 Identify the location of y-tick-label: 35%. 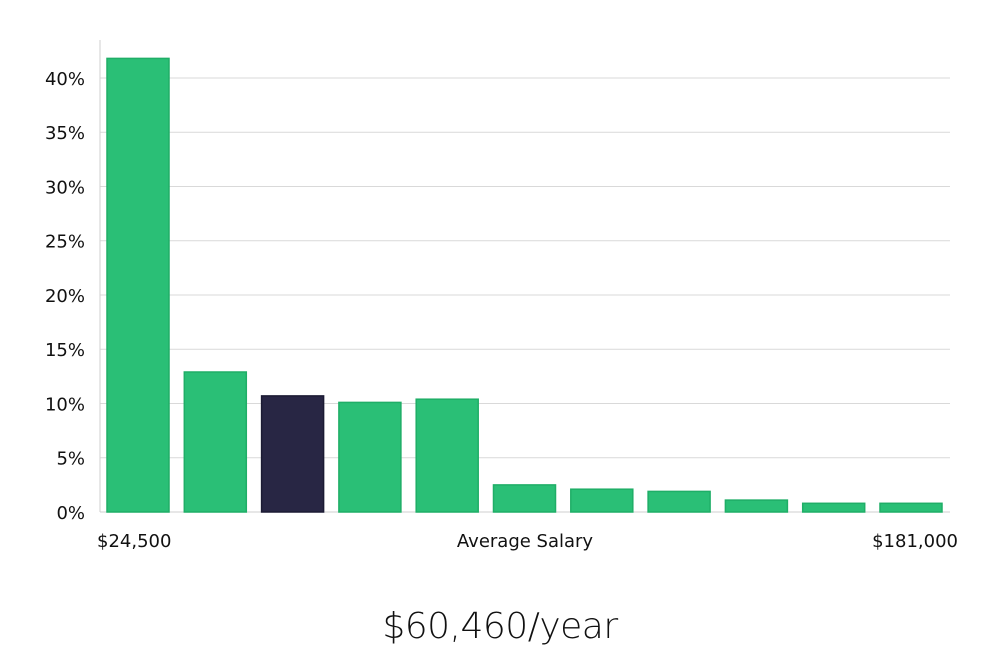
(65, 133).